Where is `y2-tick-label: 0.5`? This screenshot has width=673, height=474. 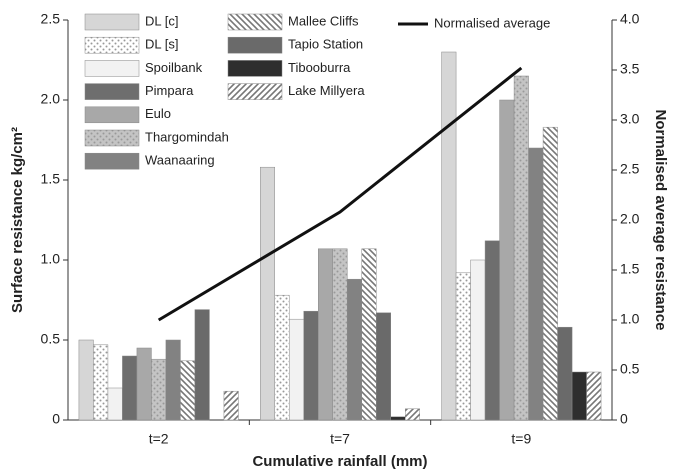
y2-tick-label: 0.5 is located at coordinates (630, 369).